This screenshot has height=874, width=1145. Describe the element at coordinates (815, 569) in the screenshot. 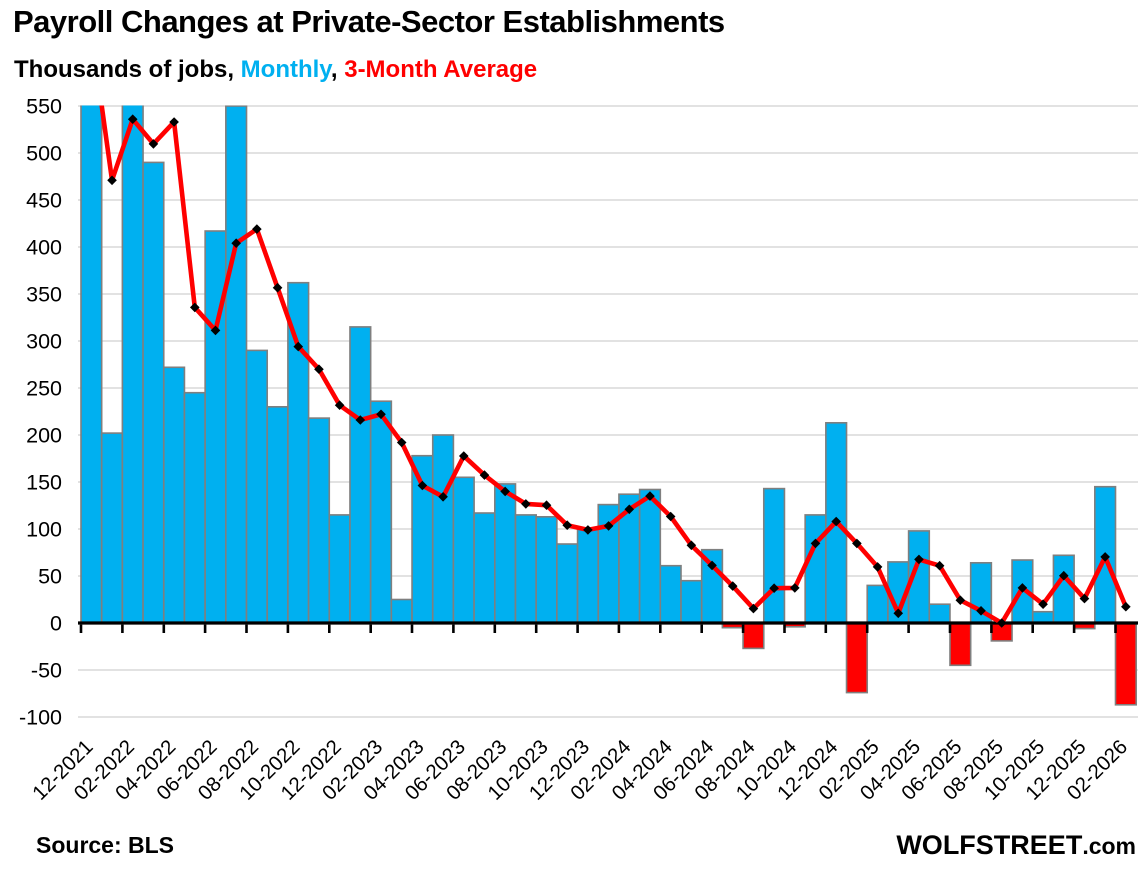

I see `bar-11-2024` at that location.